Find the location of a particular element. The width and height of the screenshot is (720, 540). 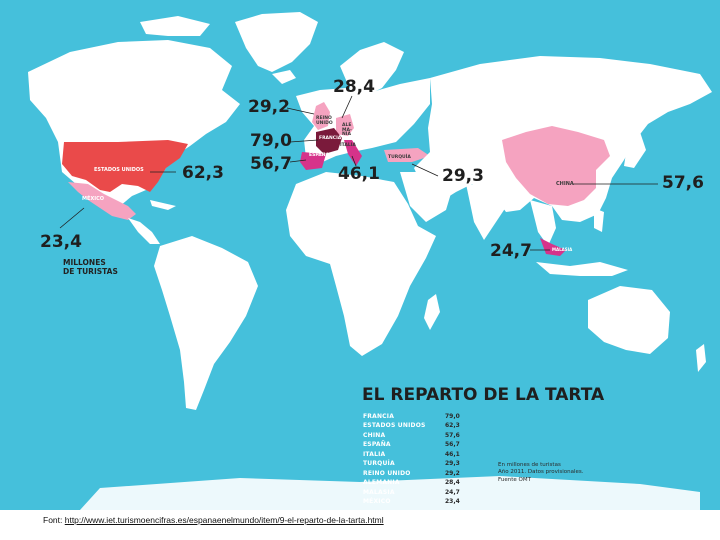

legend-row: ALEMANIA 28,4 is located at coordinates (419, 484).